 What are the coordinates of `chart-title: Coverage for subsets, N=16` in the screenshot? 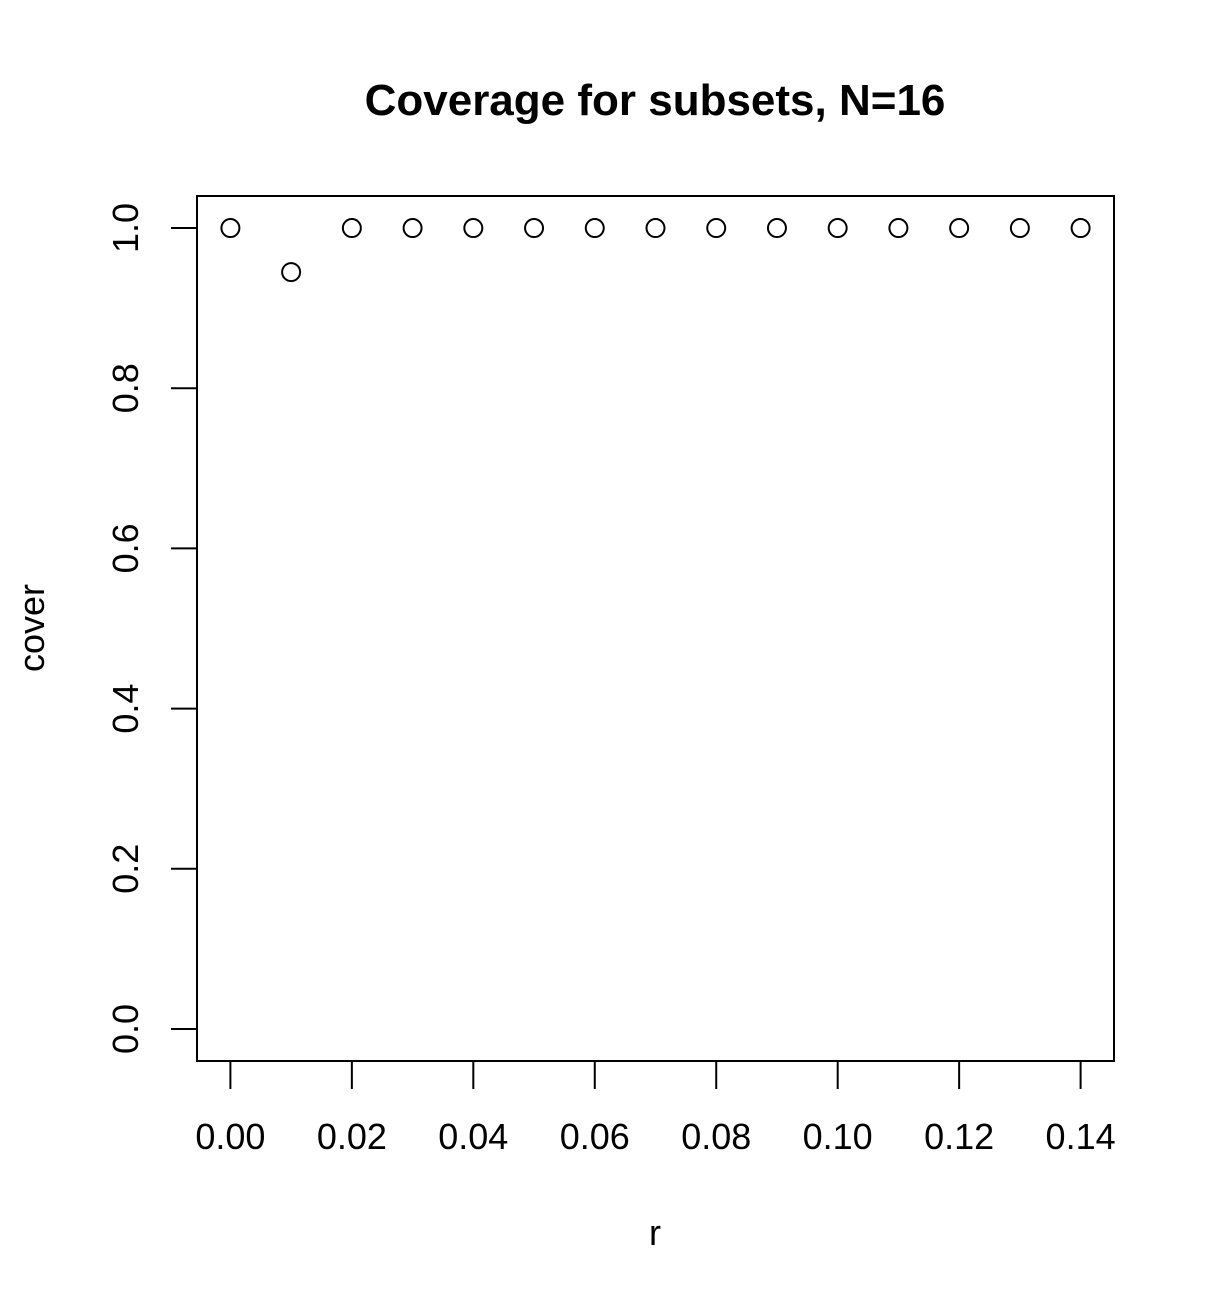 It's located at (655, 100).